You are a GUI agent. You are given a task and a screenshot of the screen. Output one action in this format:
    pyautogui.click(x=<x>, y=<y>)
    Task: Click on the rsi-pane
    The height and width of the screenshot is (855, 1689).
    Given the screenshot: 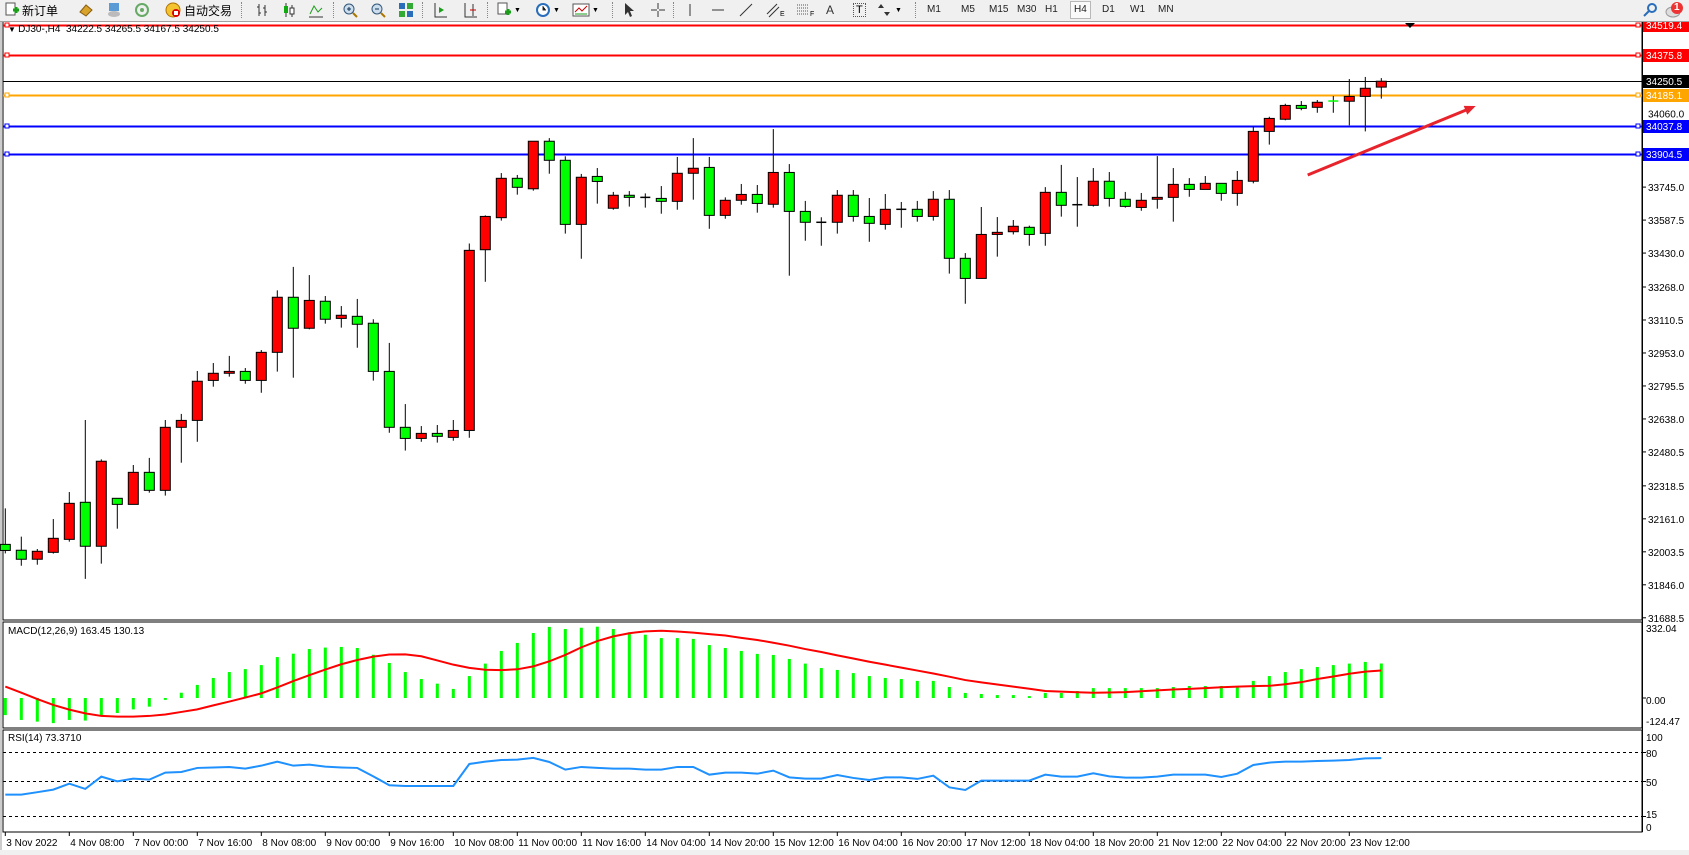 What is the action you would take?
    pyautogui.click(x=822, y=781)
    